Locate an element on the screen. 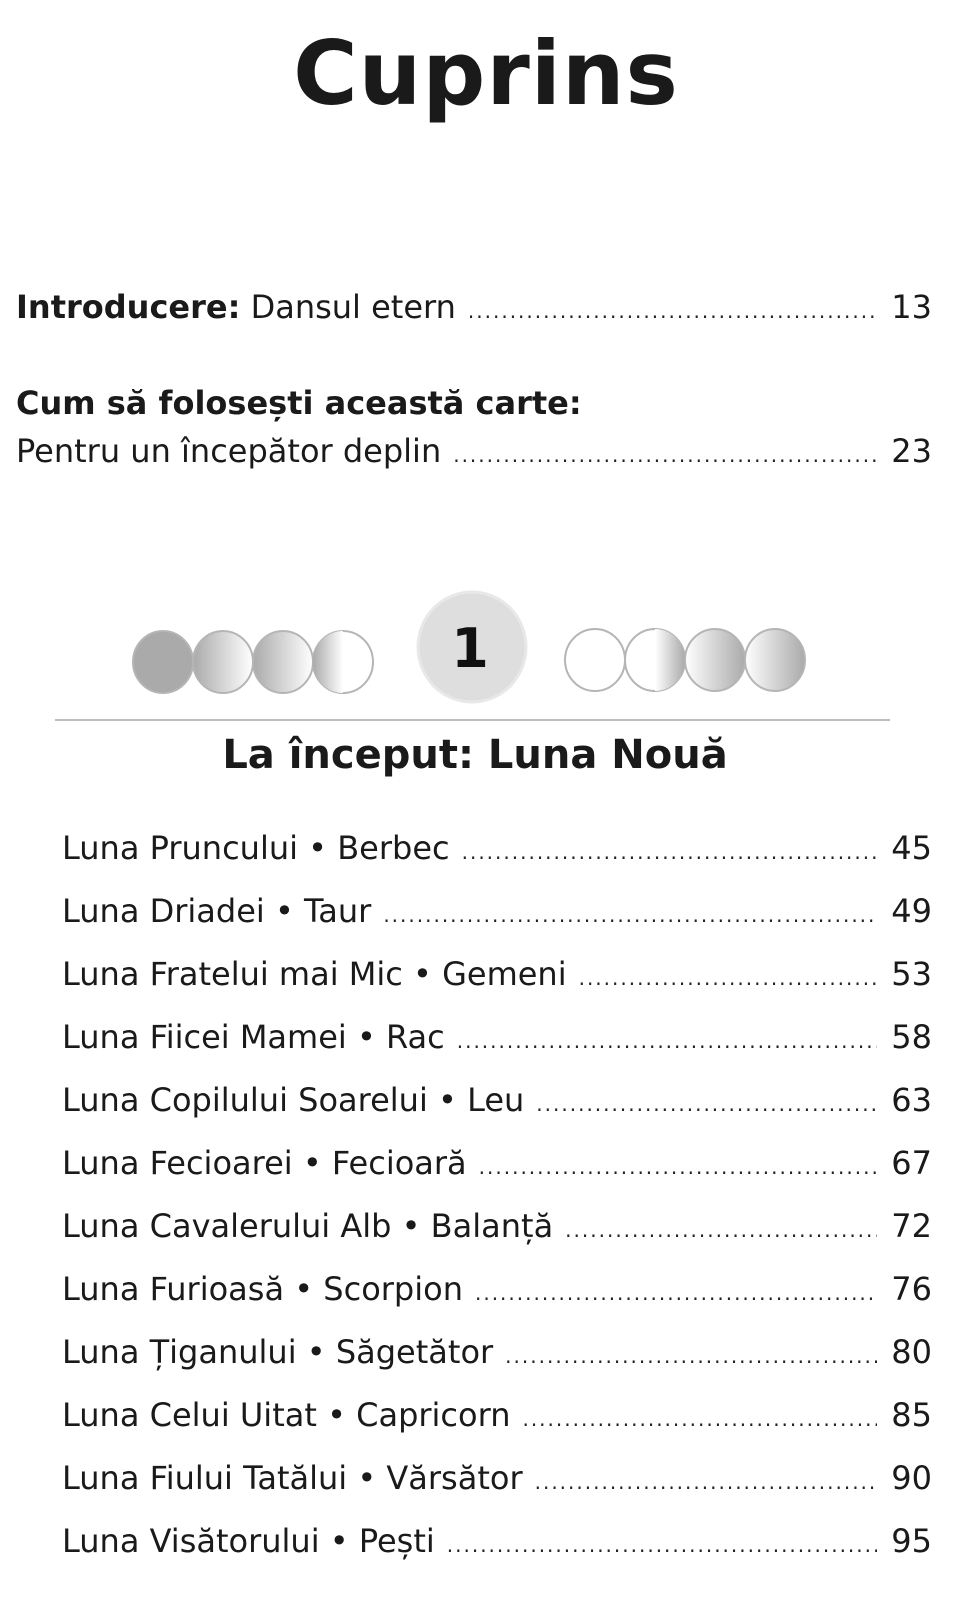  divider is located at coordinates (472, 720).